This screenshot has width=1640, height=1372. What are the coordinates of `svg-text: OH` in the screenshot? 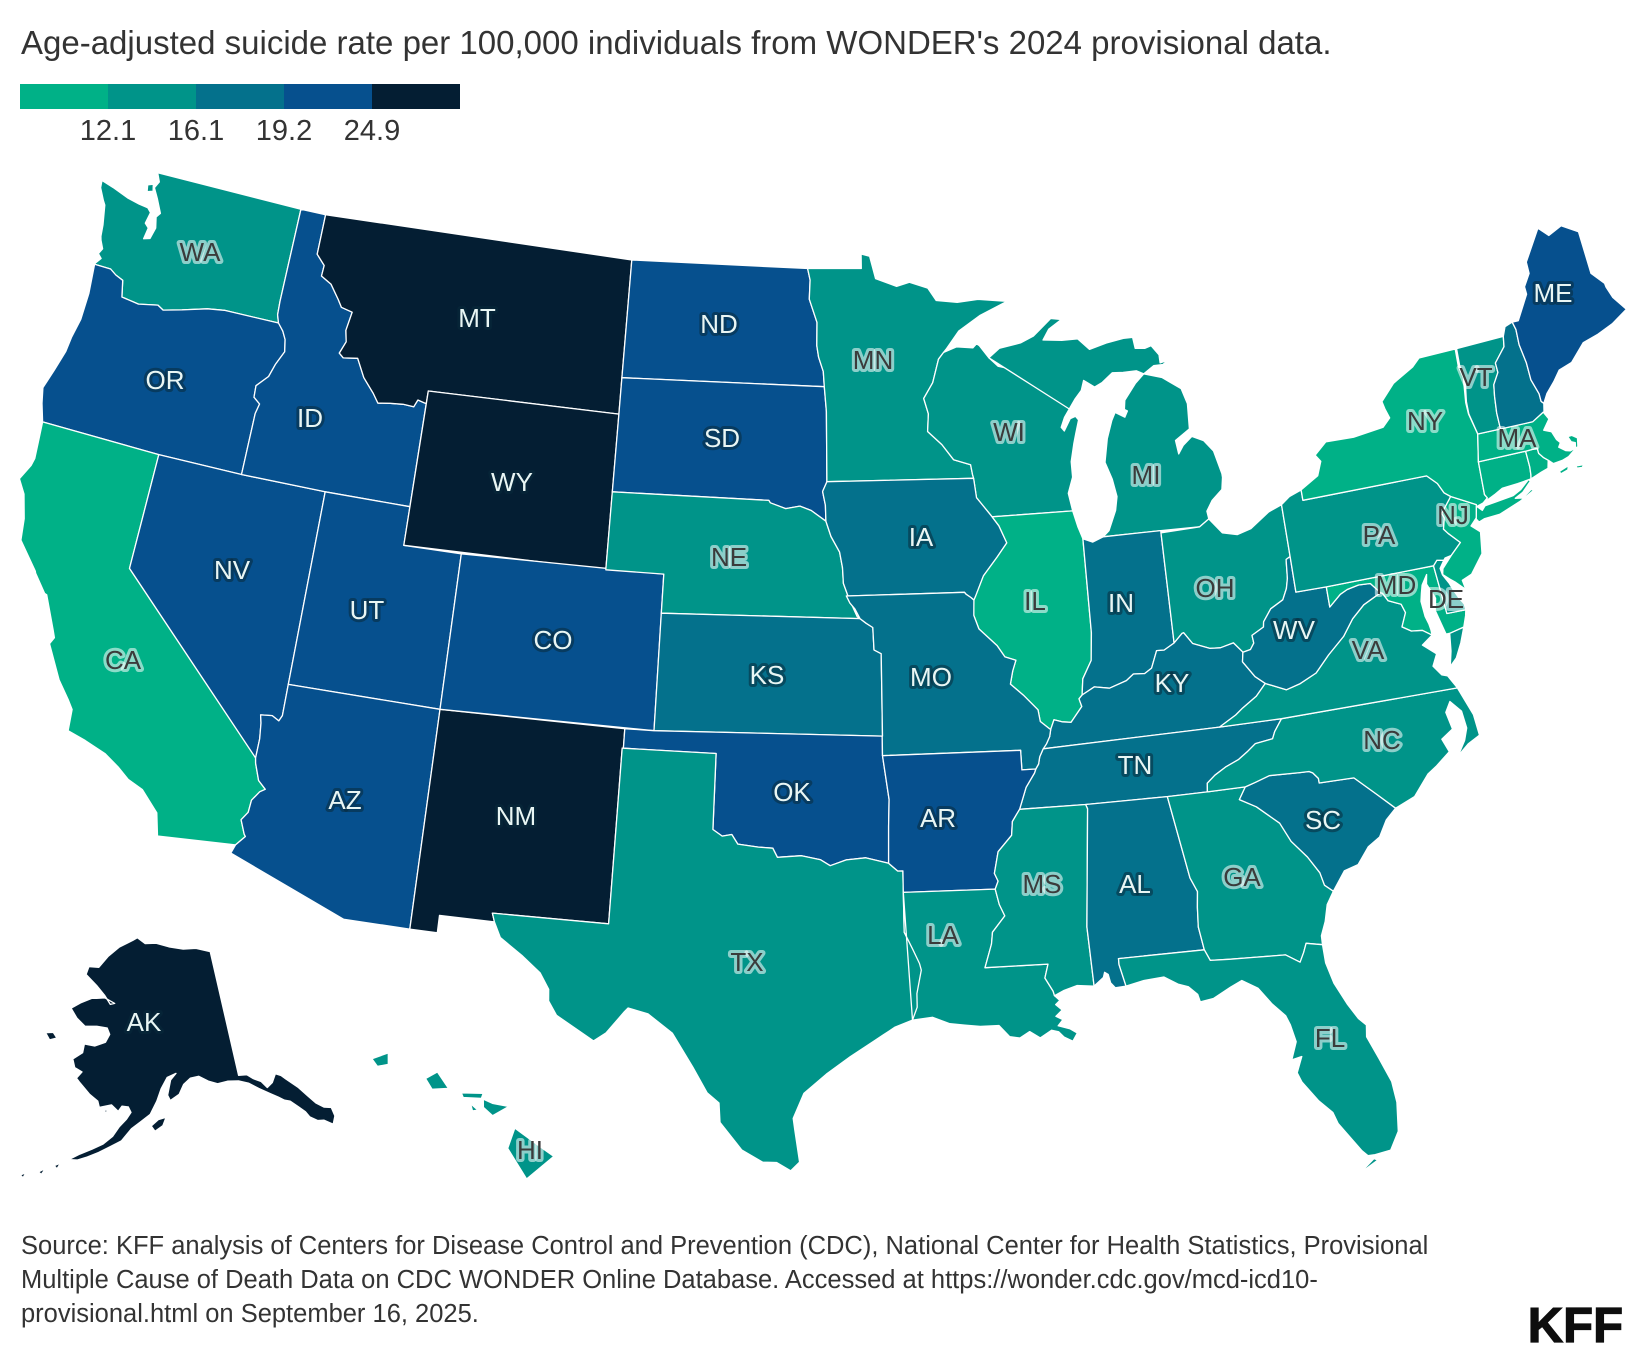 It's located at (1215, 588).